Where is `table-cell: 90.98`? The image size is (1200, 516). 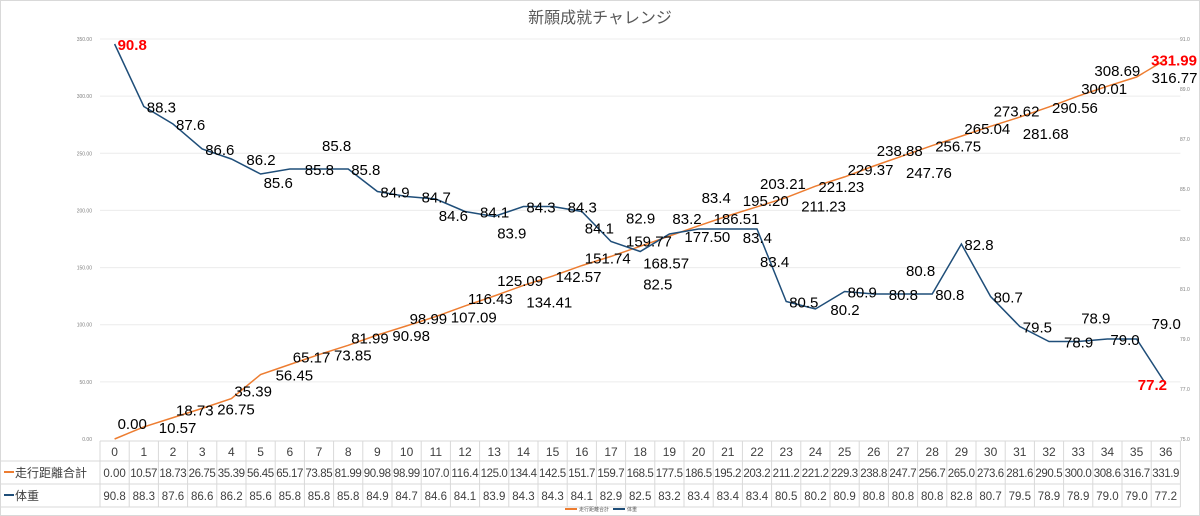
table-cell: 90.98 is located at coordinates (377, 474).